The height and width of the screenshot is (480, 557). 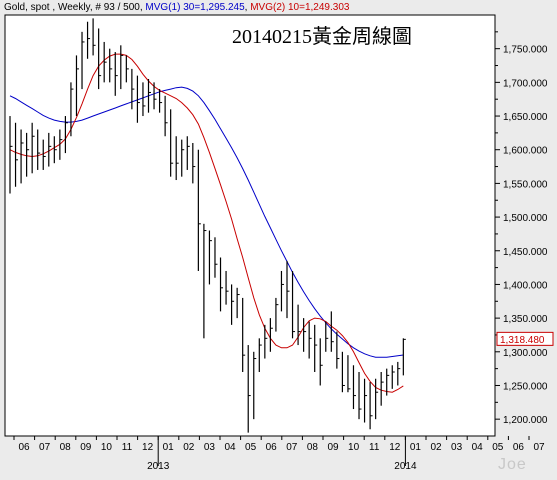 What do you see at coordinates (525, 285) in the screenshot?
I see `y-tick-label: 1,400.000` at bounding box center [525, 285].